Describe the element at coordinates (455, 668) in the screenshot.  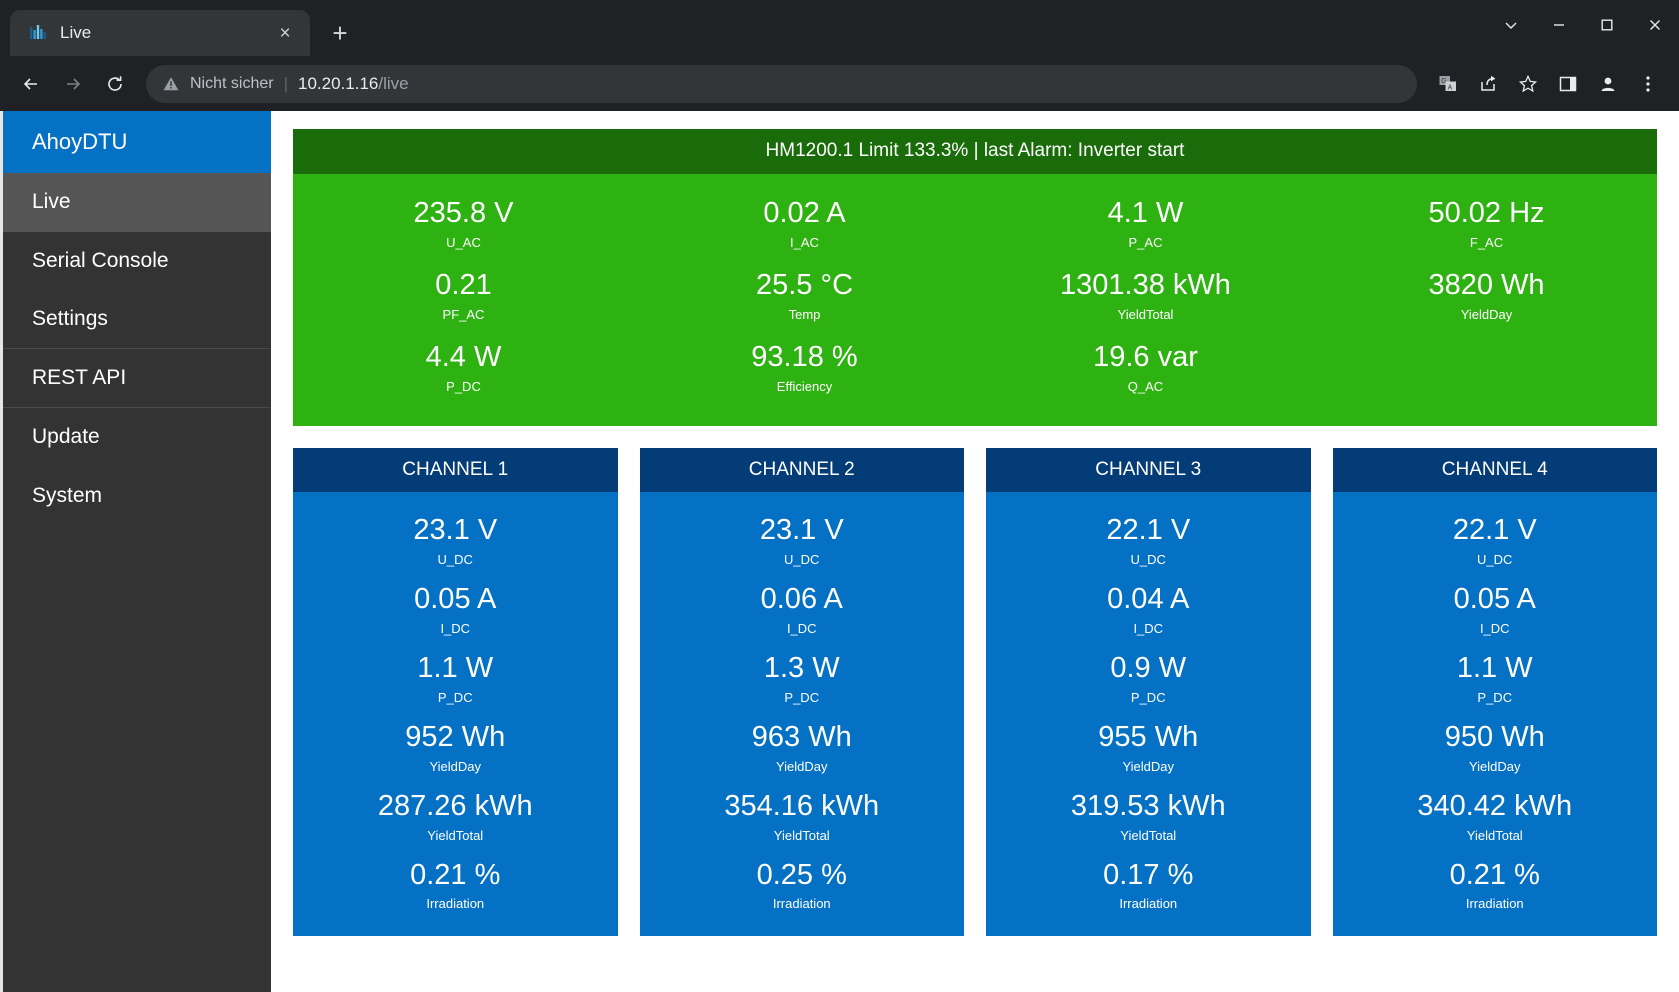
I see `metric-value: 1.1 W` at that location.